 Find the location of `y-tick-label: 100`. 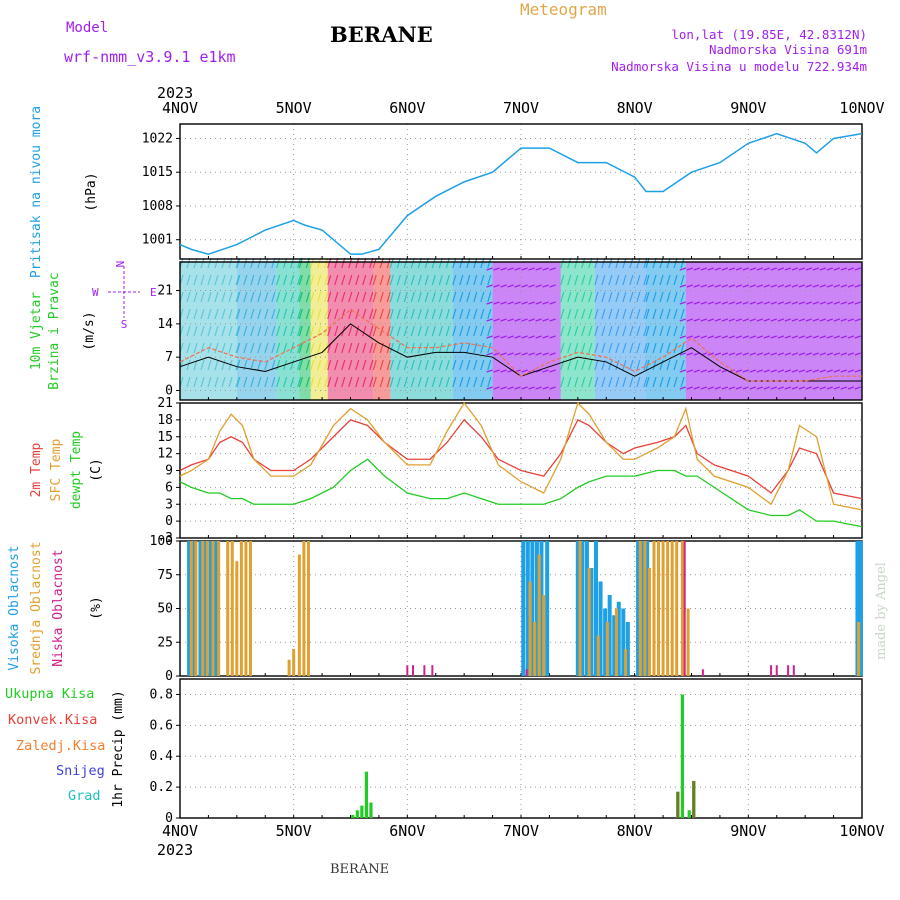

y-tick-label: 100 is located at coordinates (161, 541).